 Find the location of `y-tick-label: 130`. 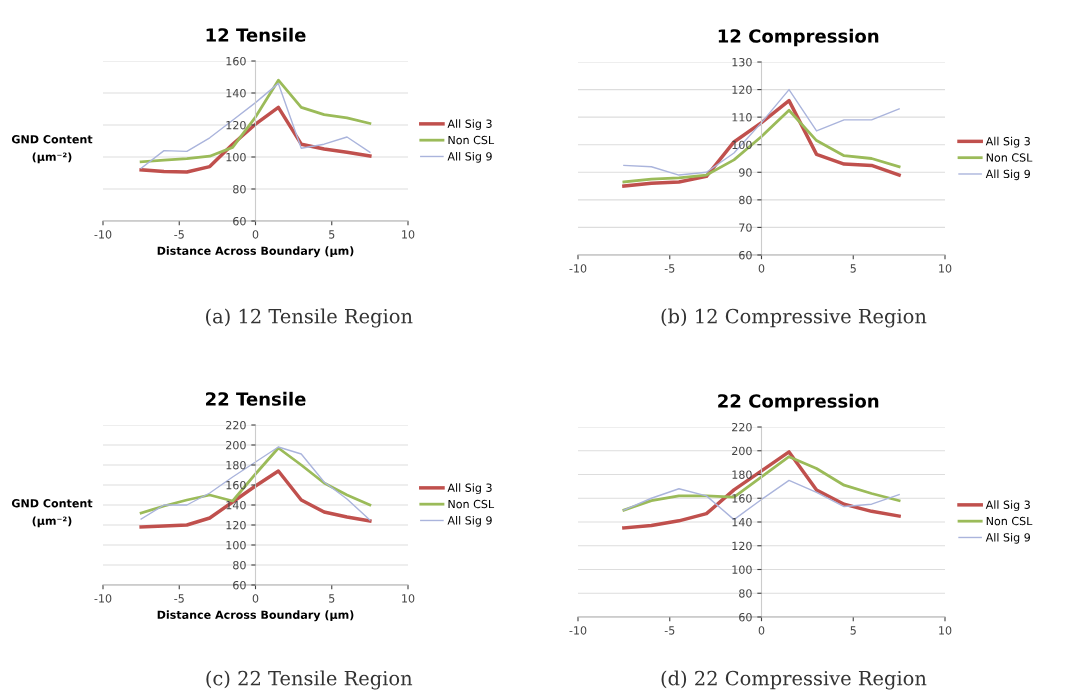

y-tick-label: 130 is located at coordinates (742, 62).